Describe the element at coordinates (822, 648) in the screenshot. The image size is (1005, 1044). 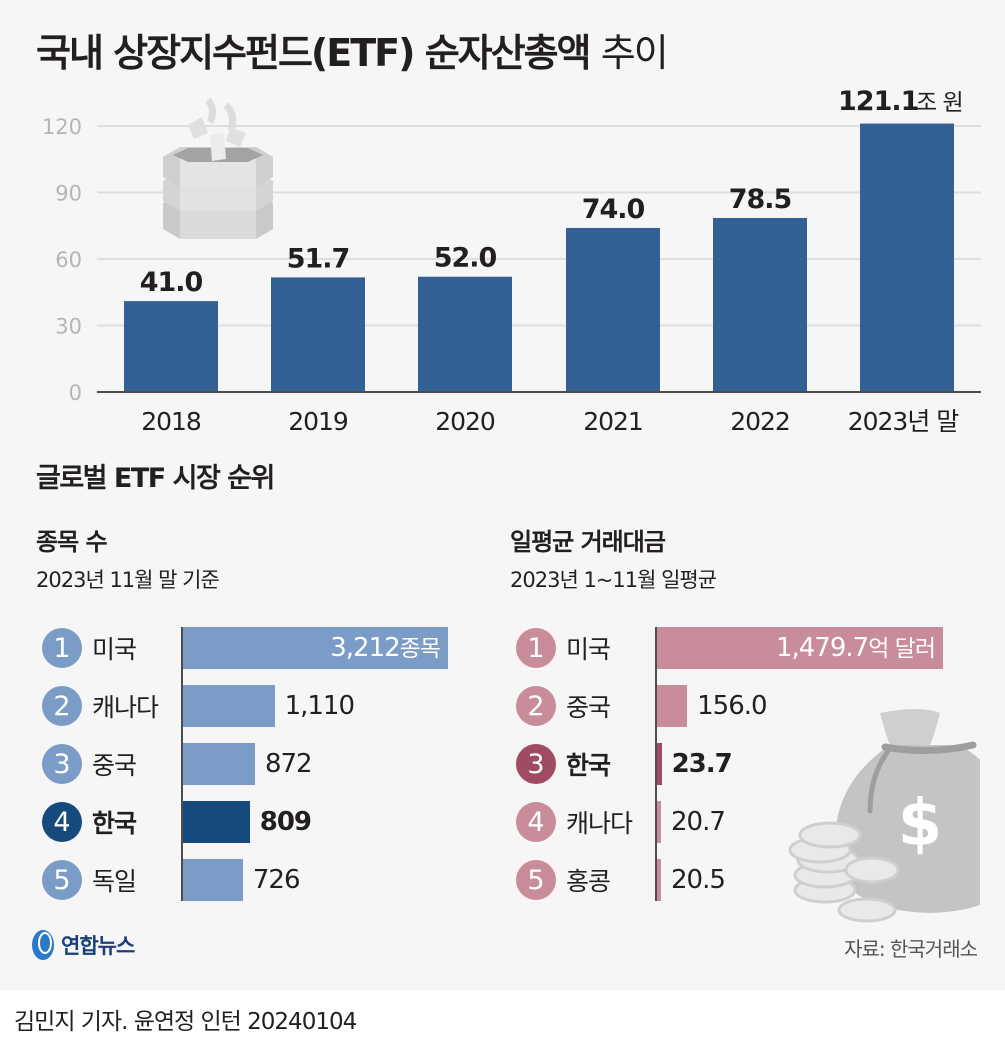
I see `value-number: 1,479.7` at that location.